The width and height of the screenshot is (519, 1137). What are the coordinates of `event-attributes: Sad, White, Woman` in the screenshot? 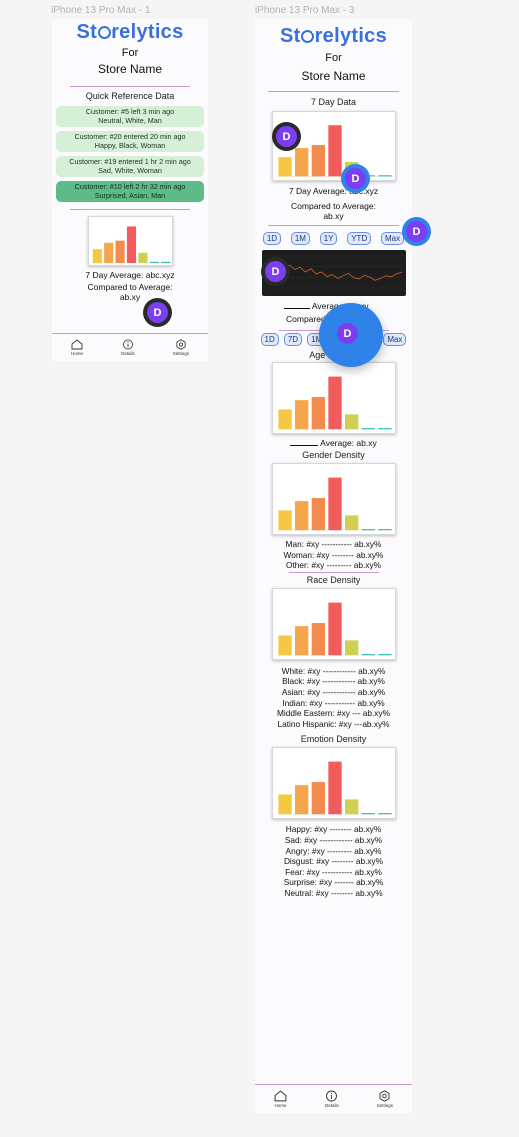 It's located at (130, 170).